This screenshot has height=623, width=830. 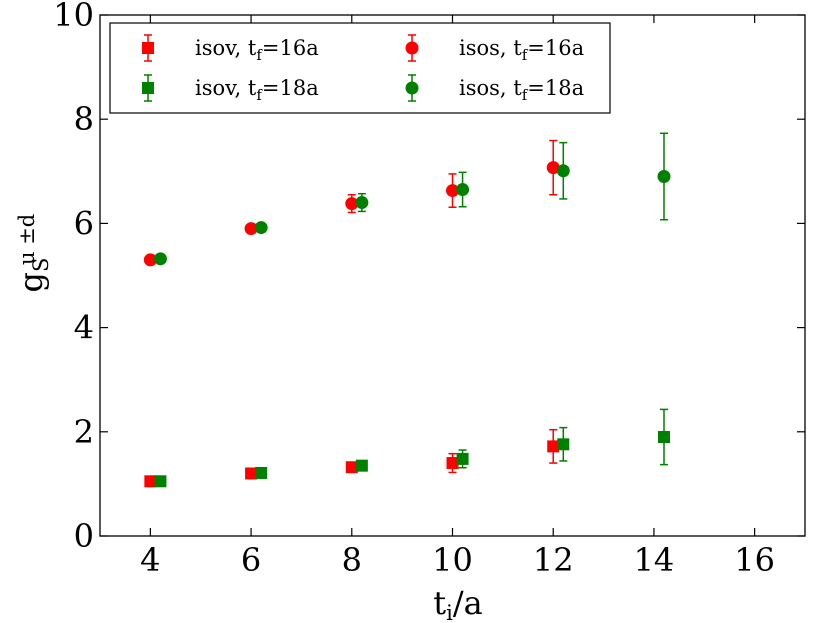 I want to click on legend-frame, so click(x=360, y=68).